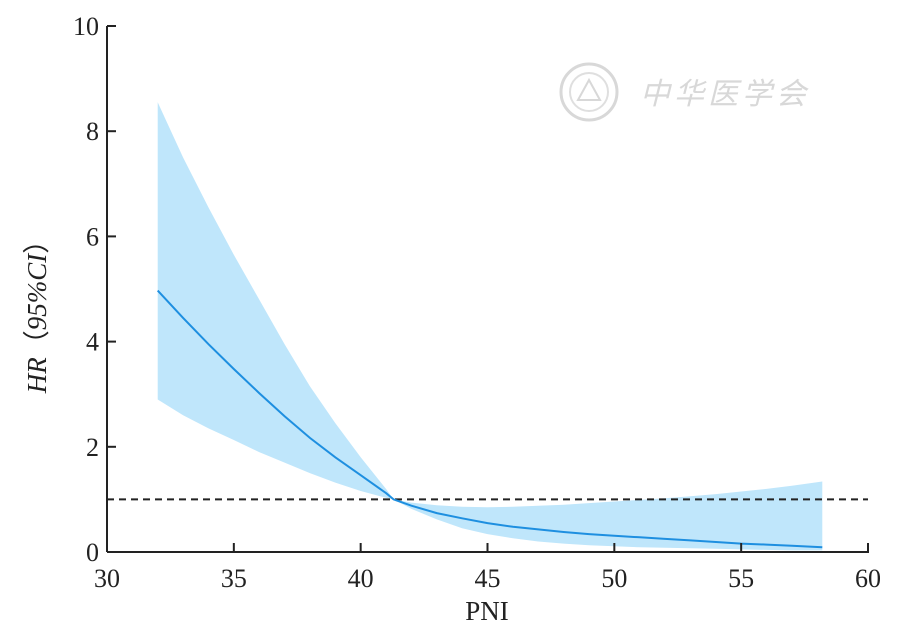 The height and width of the screenshot is (631, 900). I want to click on x-tick-label: 55, so click(741, 578).